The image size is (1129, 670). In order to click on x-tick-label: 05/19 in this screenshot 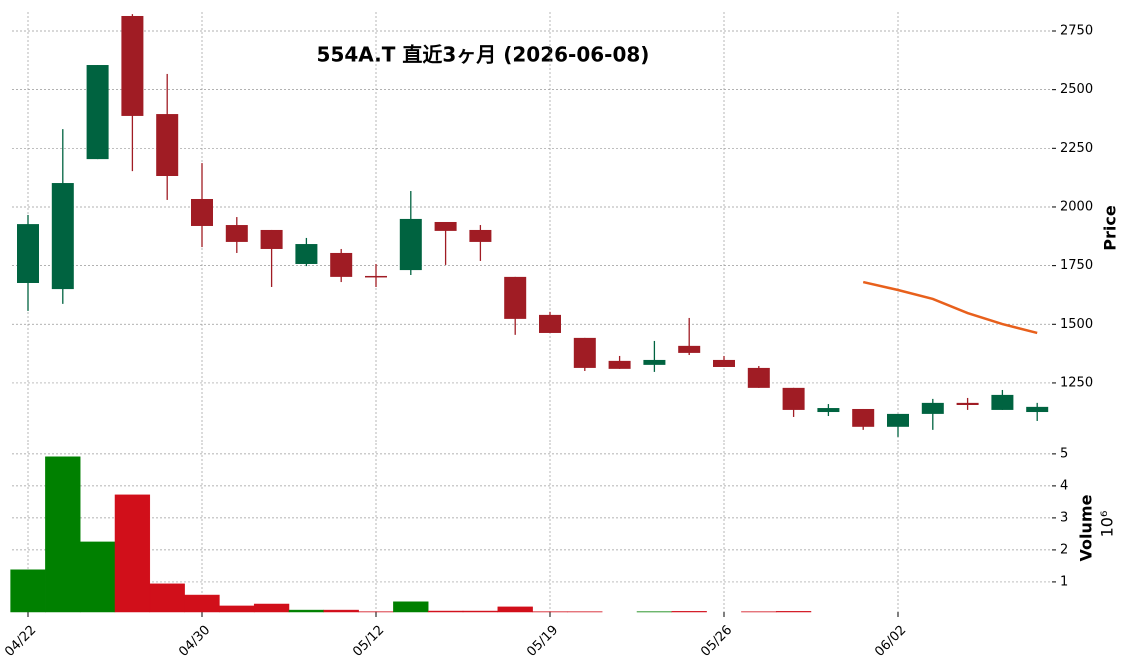, I will do `click(542, 641)`.